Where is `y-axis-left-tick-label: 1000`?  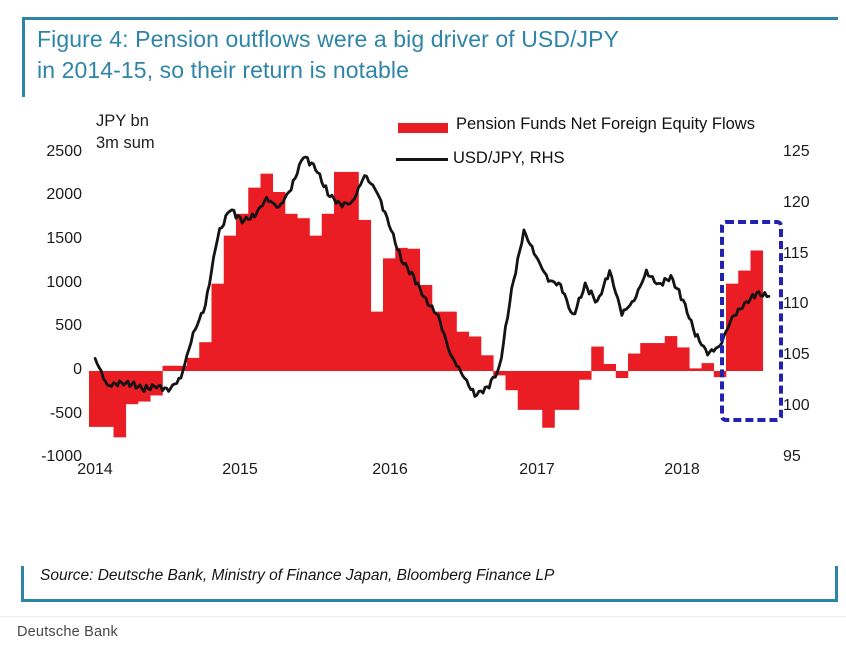
y-axis-left-tick-label: 1000 is located at coordinates (64, 282).